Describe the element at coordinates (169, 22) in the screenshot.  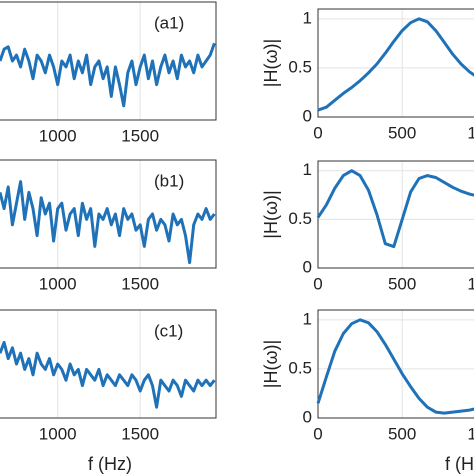
I see `panel-label: (a1)` at that location.